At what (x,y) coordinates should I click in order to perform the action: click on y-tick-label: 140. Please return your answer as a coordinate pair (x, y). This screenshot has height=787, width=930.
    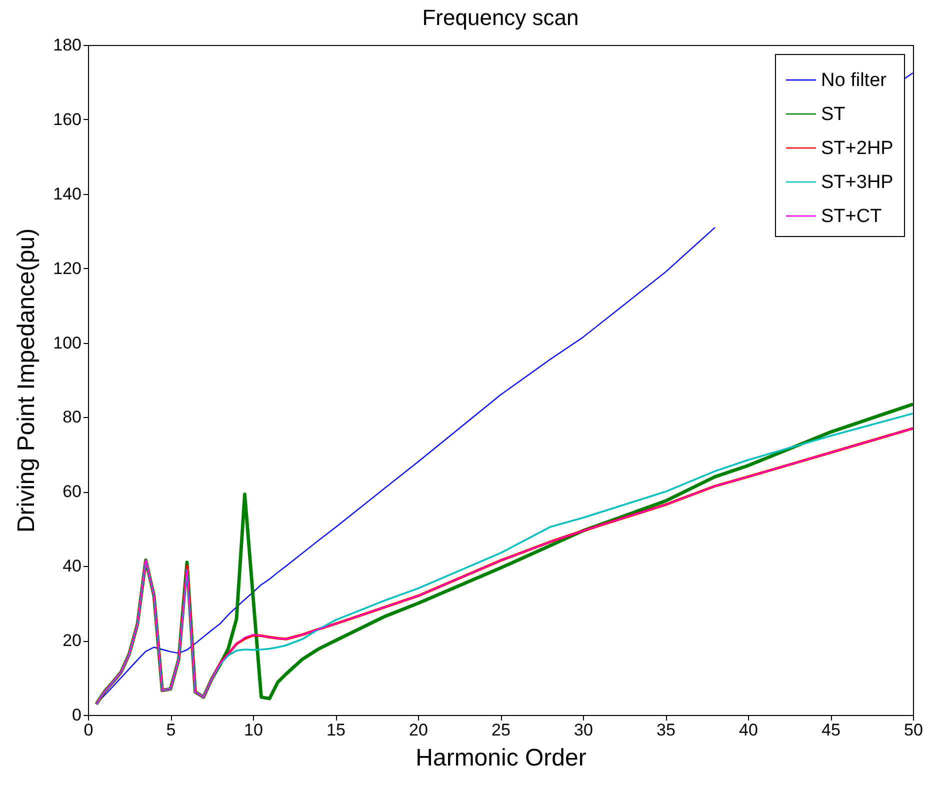
    Looking at the image, I should click on (67, 194).